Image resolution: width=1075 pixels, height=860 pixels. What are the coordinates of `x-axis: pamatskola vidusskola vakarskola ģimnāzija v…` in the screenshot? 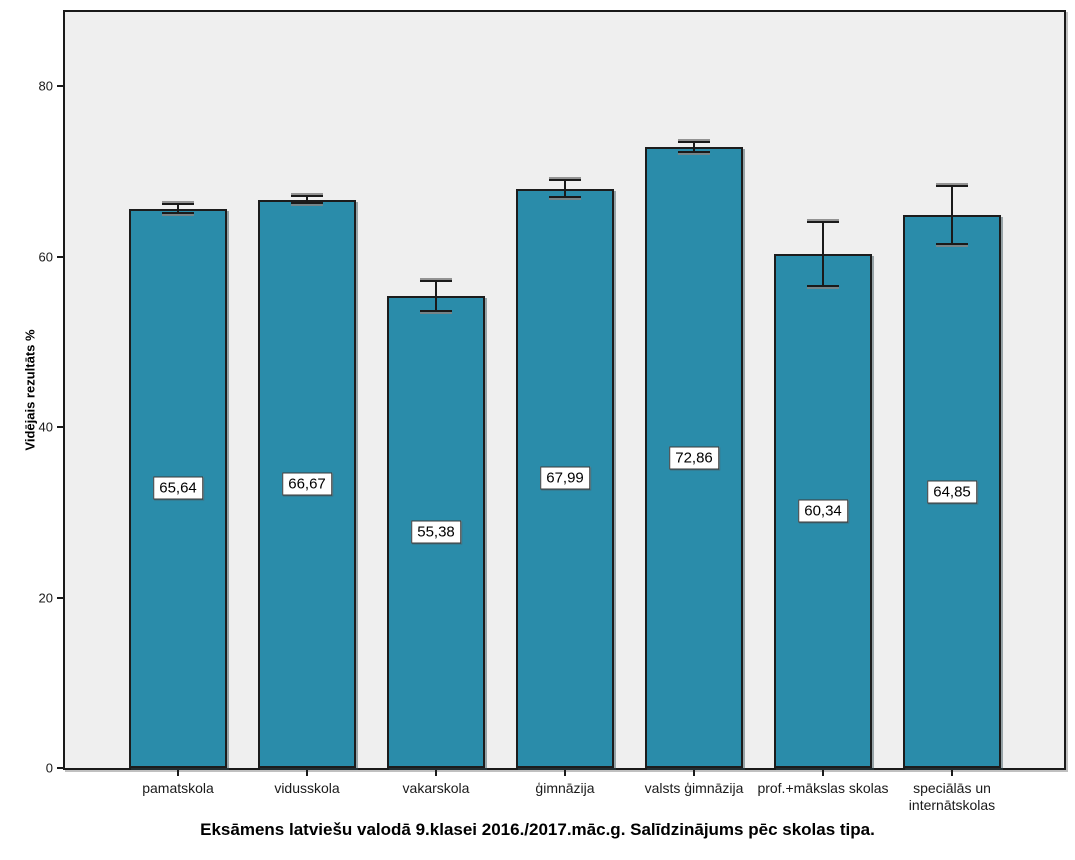 It's located at (564, 794).